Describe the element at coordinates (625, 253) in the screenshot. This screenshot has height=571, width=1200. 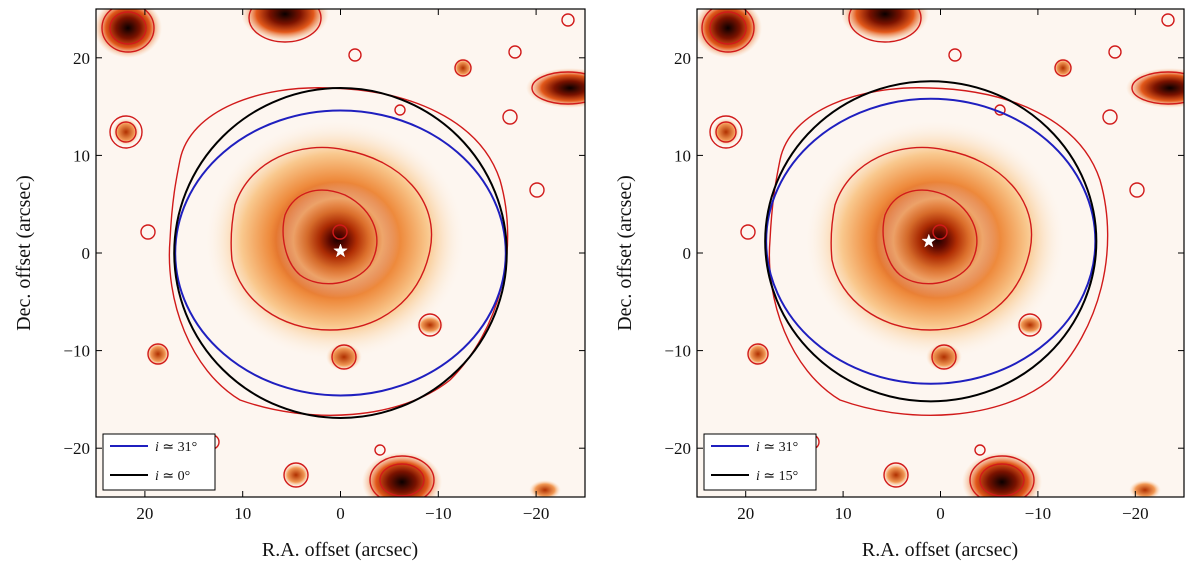
I see `right-y-axis-label: Dec. offset (arcsec)` at that location.